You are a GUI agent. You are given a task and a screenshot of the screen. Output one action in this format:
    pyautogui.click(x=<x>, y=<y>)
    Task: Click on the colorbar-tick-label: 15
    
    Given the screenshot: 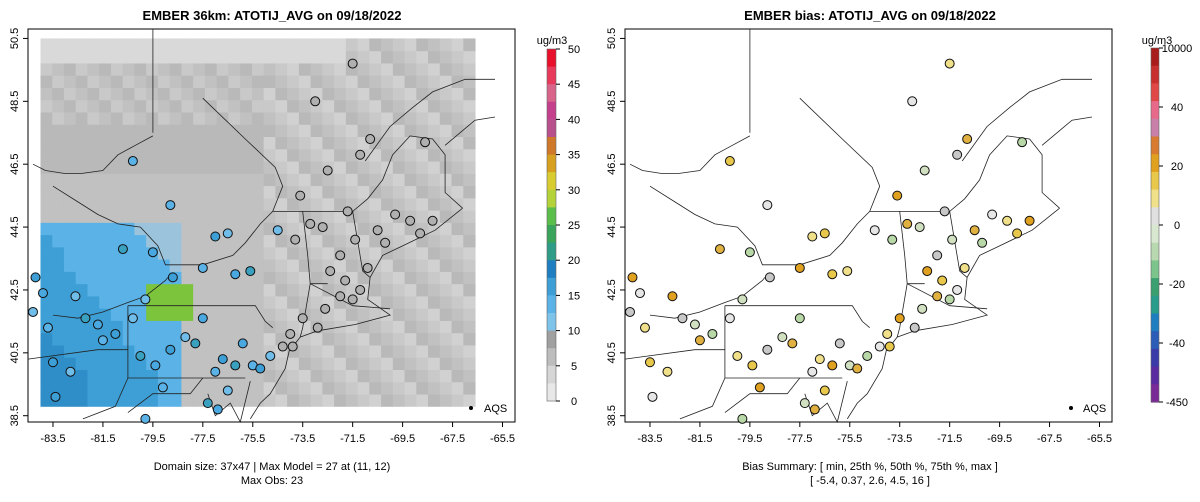 What is the action you would take?
    pyautogui.click(x=574, y=296)
    